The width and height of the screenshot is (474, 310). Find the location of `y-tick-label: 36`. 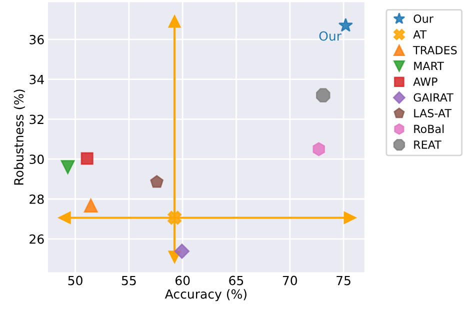

y-tick-label: 36 is located at coordinates (37, 39).